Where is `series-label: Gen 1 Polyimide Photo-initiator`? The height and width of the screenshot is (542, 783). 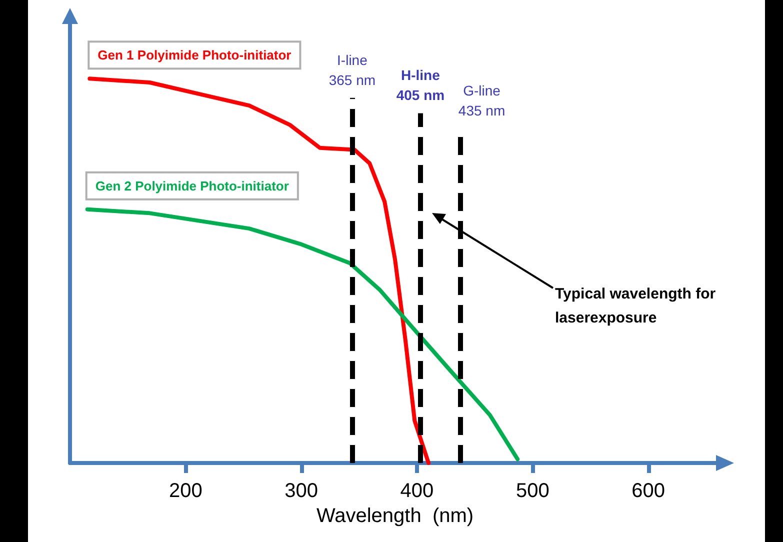 series-label: Gen 1 Polyimide Photo-initiator is located at coordinates (195, 55).